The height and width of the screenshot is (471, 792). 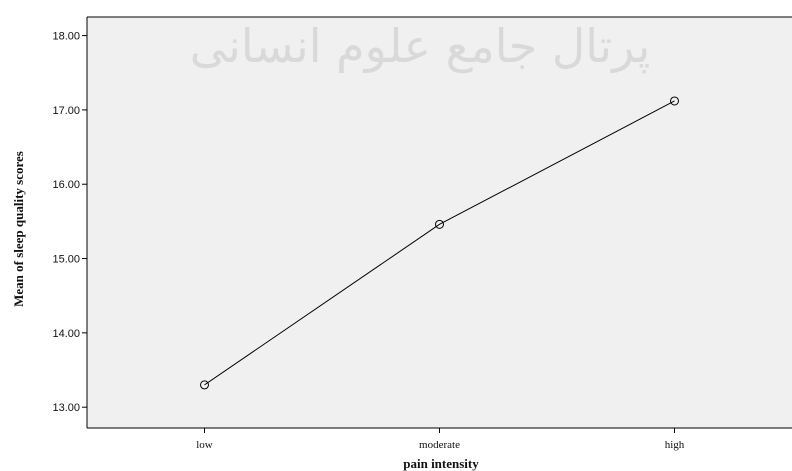 What do you see at coordinates (66, 334) in the screenshot?
I see `y-tick-label: 14.00` at bounding box center [66, 334].